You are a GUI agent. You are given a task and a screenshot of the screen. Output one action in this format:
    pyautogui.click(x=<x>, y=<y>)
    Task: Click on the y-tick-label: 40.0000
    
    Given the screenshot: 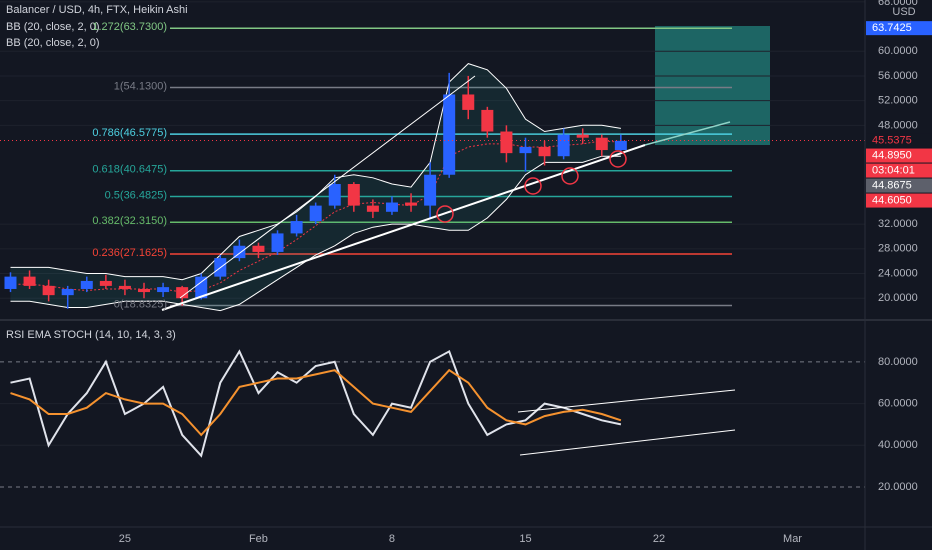 What is the action you would take?
    pyautogui.click(x=898, y=445)
    